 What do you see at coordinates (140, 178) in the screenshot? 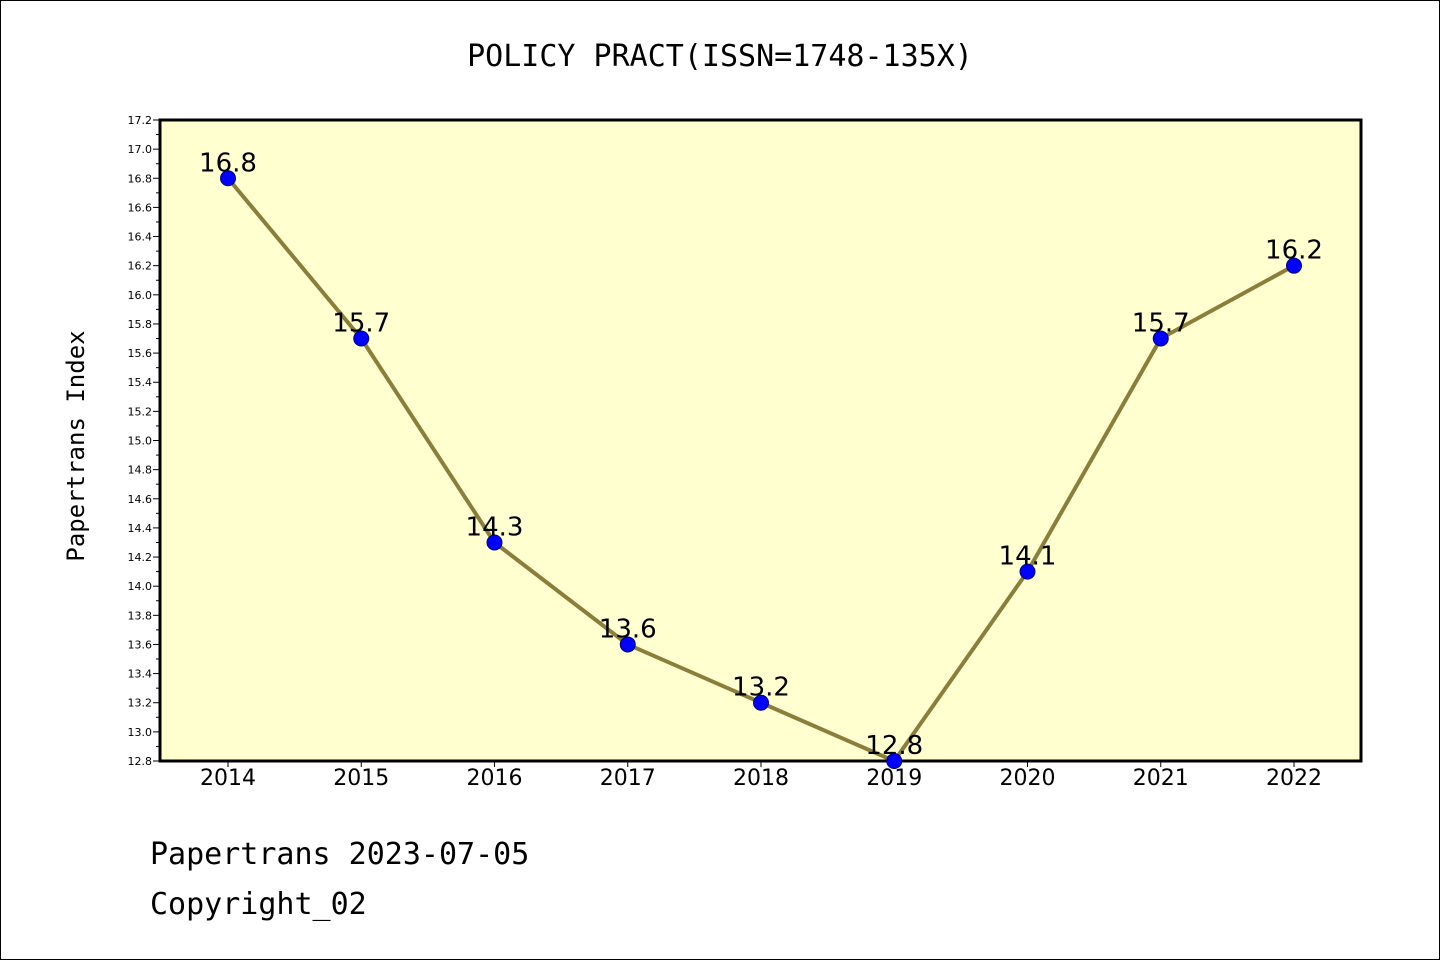
I see `y-tick-label: 16.8` at bounding box center [140, 178].